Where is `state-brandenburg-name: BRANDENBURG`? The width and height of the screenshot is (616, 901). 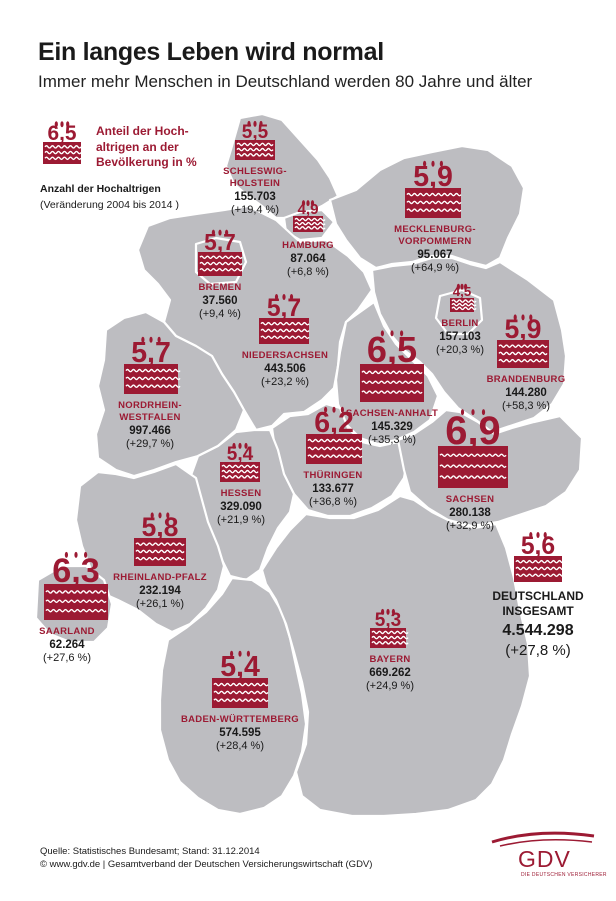 state-brandenburg-name: BRANDENBURG is located at coordinates (526, 379).